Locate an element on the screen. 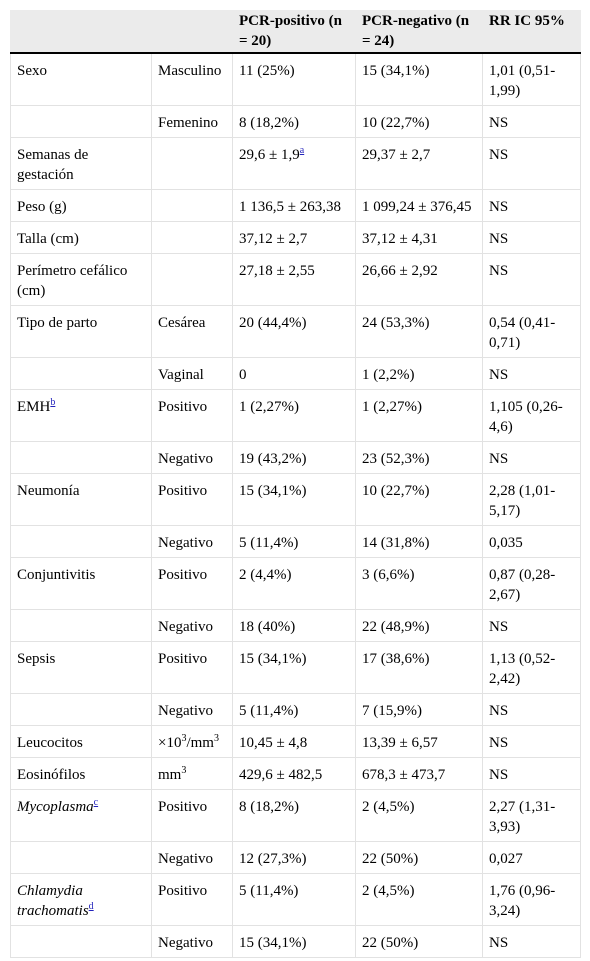 This screenshot has width=590, height=961. table-cell: Conjuntivitis is located at coordinates (81, 583).